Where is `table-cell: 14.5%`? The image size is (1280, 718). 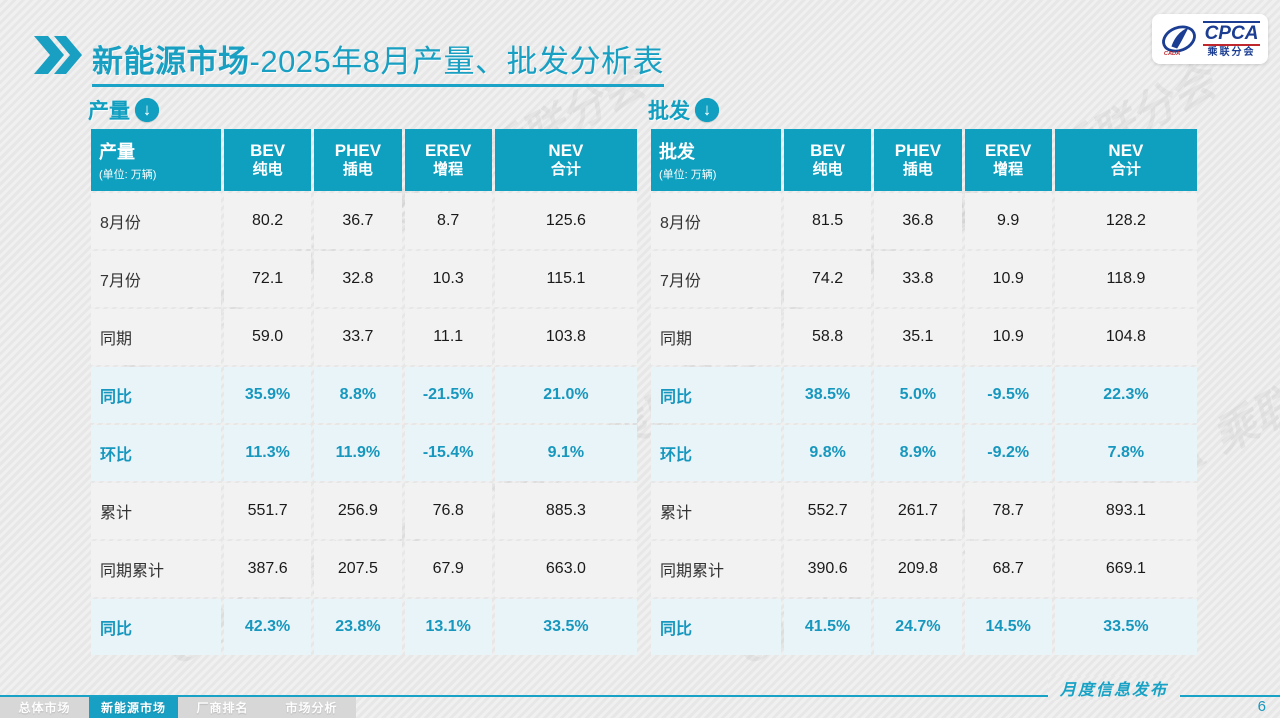 table-cell: 14.5% is located at coordinates (1008, 627).